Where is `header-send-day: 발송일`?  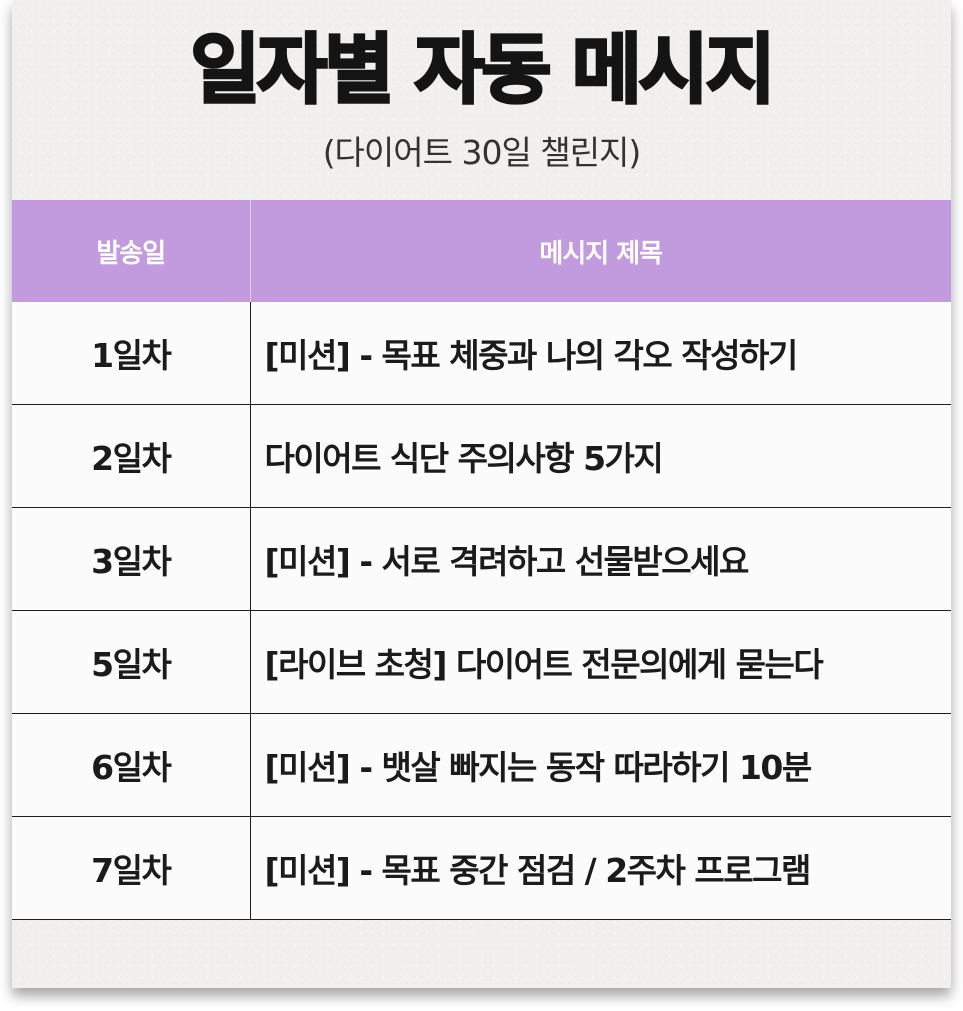 header-send-day: 발송일 is located at coordinates (131, 251).